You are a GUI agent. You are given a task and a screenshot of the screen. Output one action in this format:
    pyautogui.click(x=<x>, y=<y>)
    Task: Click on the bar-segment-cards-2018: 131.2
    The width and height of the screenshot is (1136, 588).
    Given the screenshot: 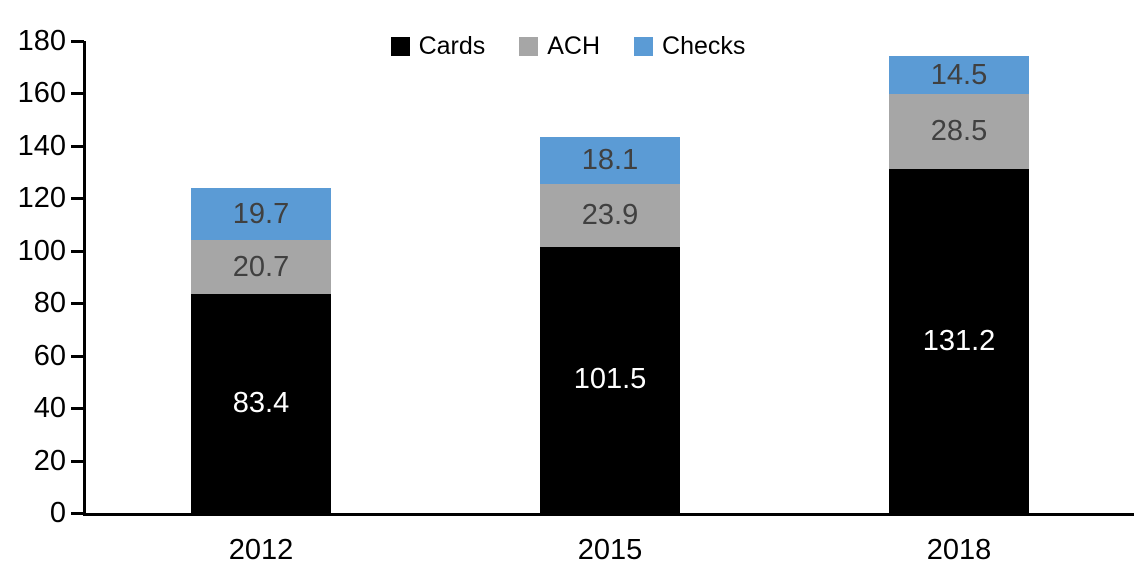 What is the action you would take?
    pyautogui.click(x=959, y=341)
    